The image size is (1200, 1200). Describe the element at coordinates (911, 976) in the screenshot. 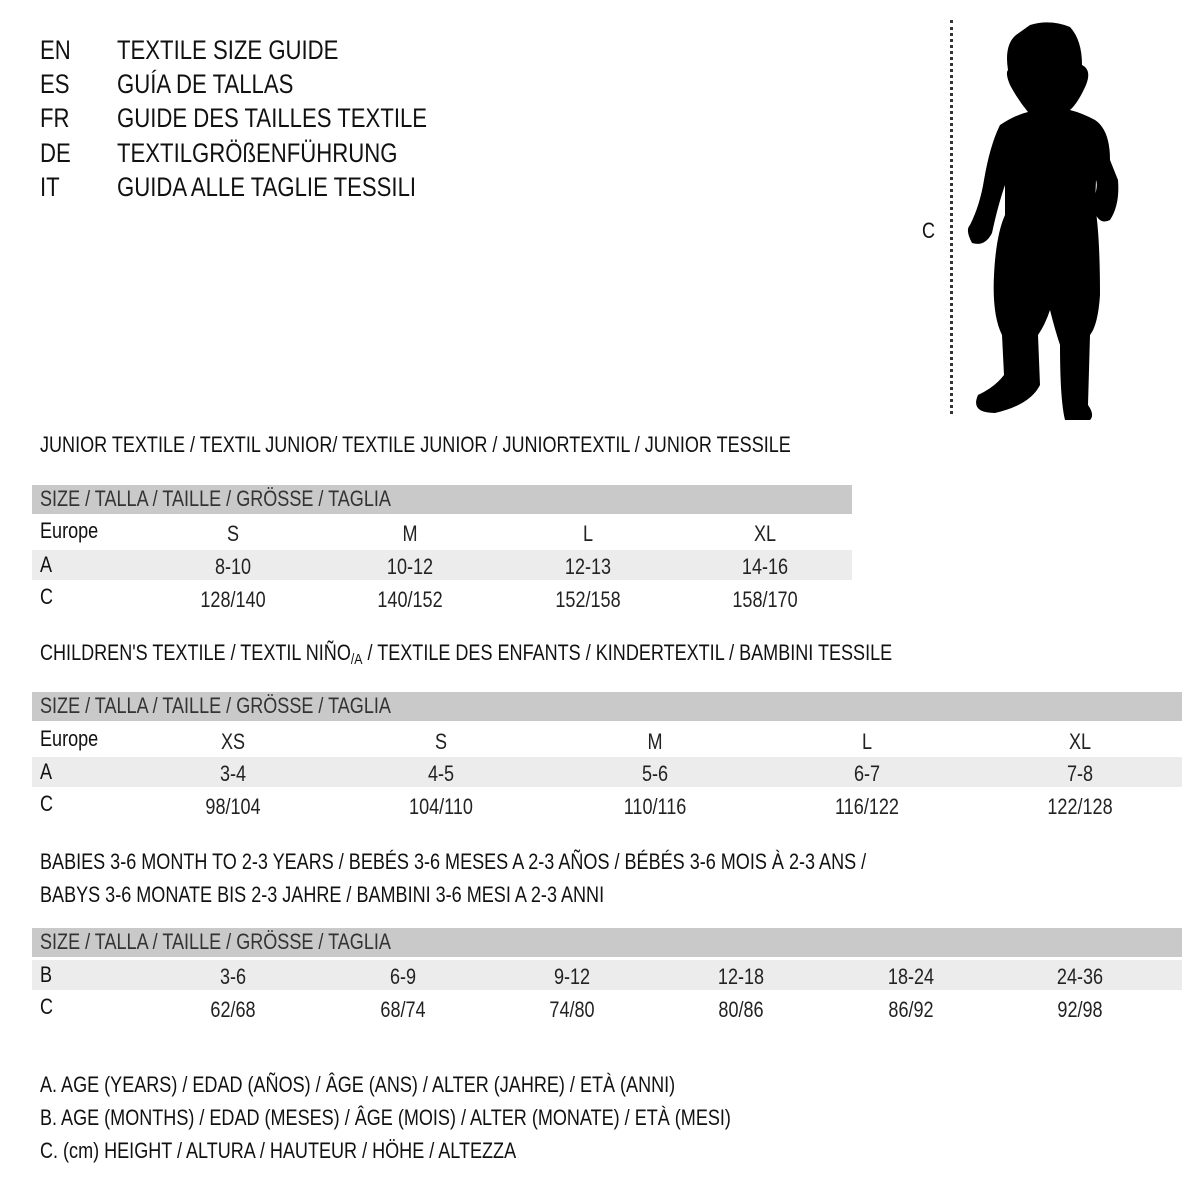

I see `cell: 18-24` at that location.